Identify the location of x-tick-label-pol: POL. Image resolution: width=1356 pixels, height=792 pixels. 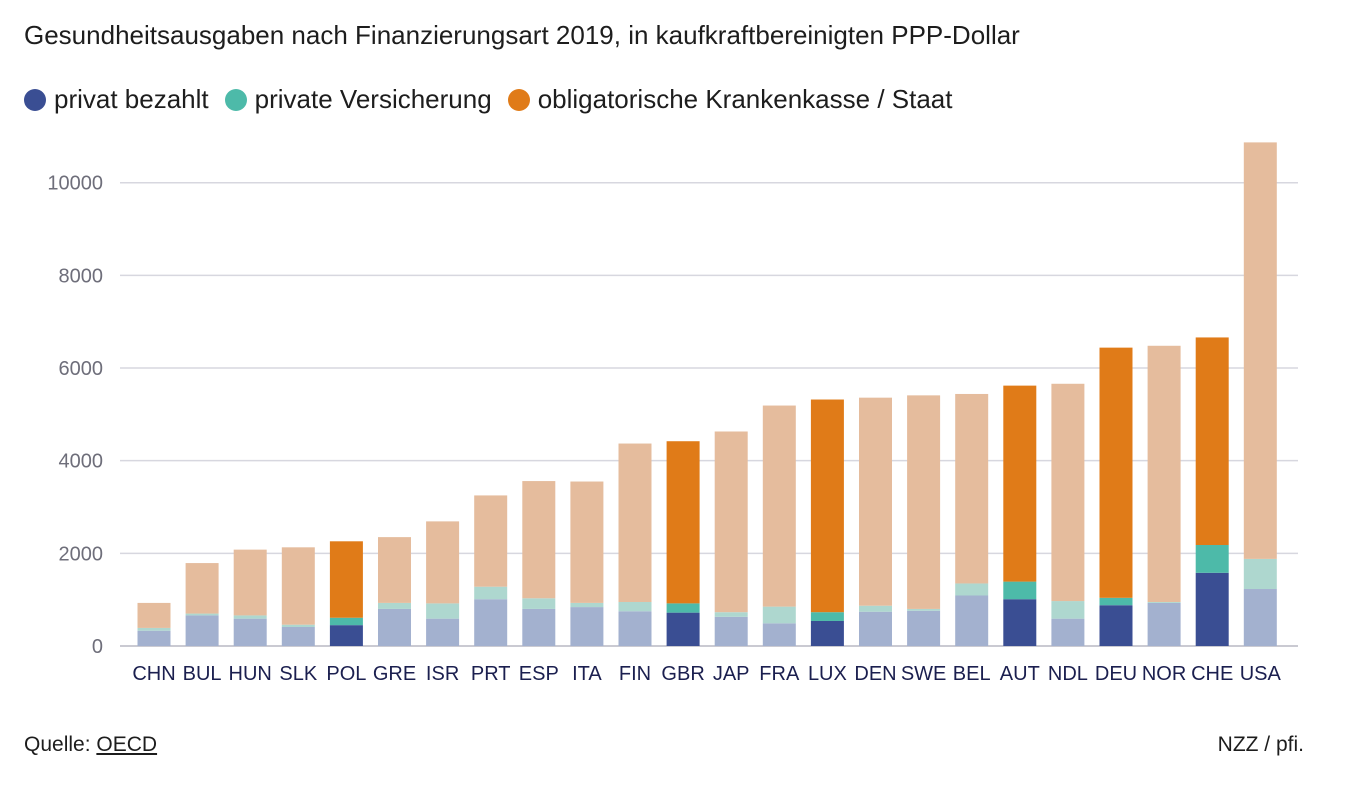
(346, 674).